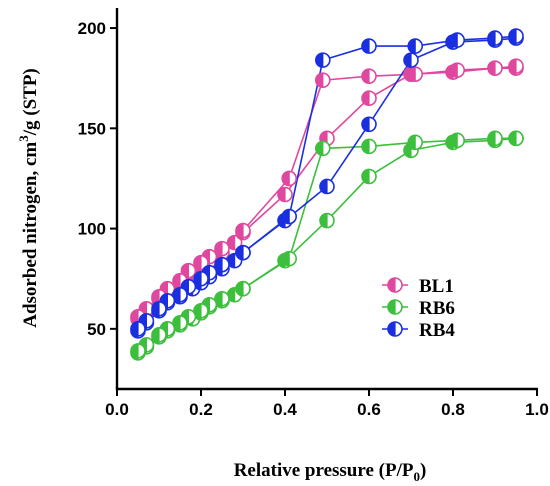  Describe the element at coordinates (285, 409) in the screenshot. I see `x-tick-label: 0.4` at that location.